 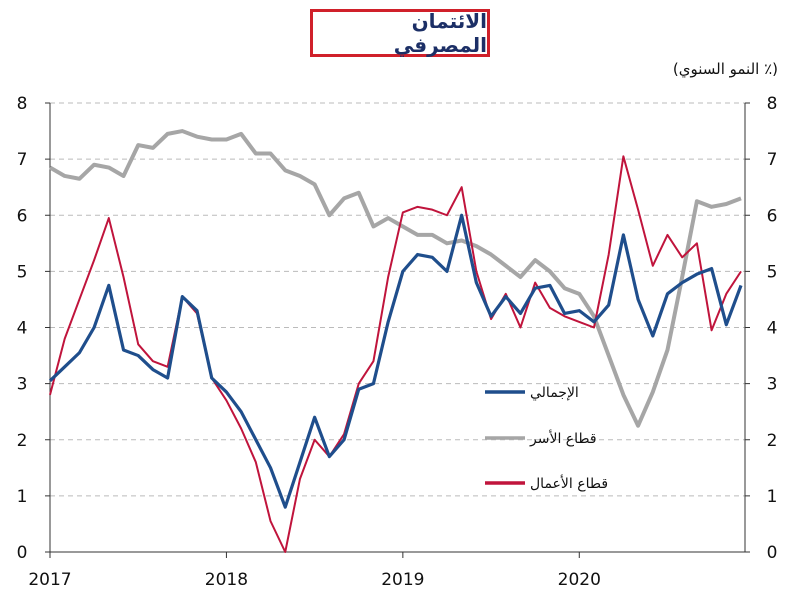 What do you see at coordinates (563, 438) in the screenshot?
I see `legend-label: قطاع الأسر` at bounding box center [563, 438].